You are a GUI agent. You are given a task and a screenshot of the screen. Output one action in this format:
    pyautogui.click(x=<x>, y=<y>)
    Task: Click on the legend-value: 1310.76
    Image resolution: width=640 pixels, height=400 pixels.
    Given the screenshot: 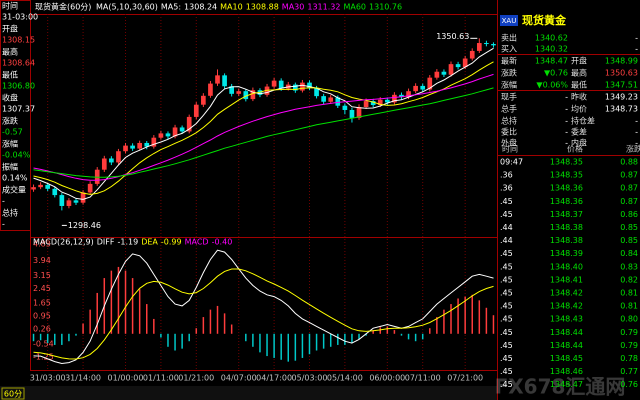 What is the action you would take?
    pyautogui.click(x=385, y=7)
    